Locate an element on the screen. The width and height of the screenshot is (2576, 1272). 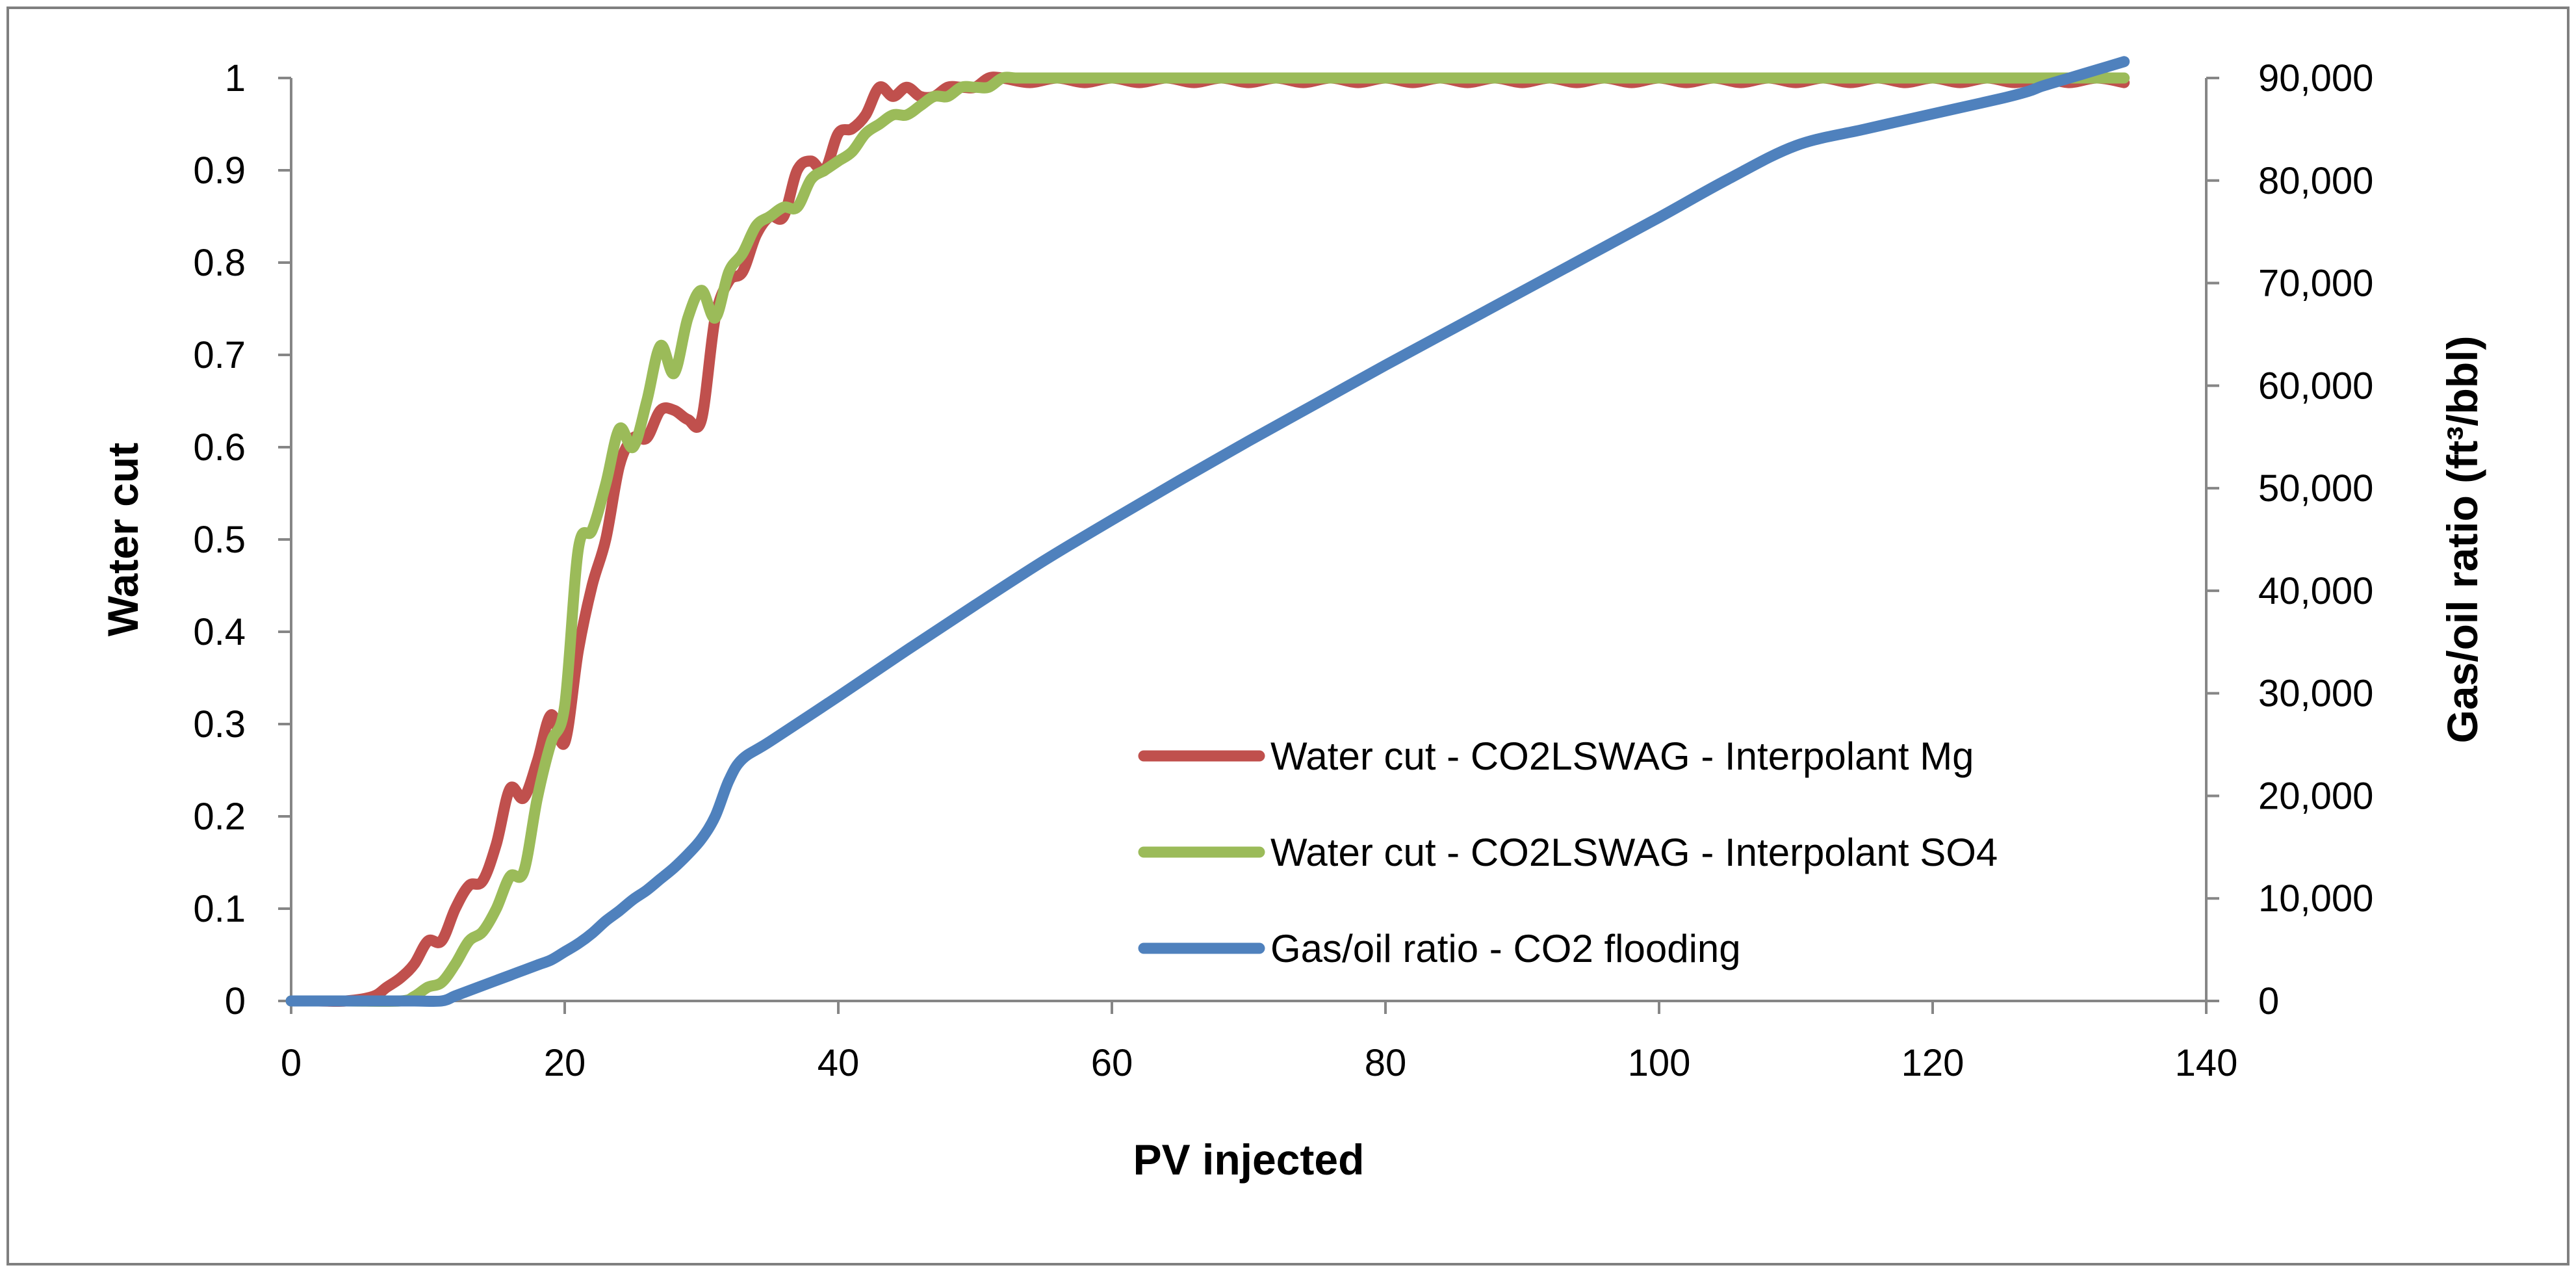
y2-tick-label: 50,000 is located at coordinates (2315, 488).